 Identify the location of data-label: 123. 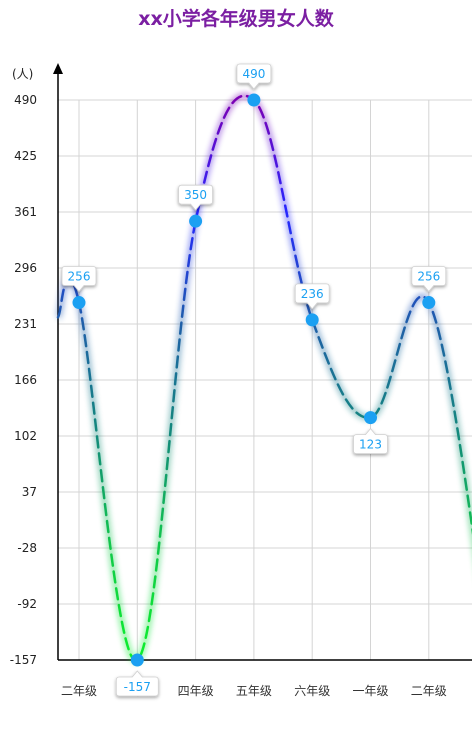
(370, 445).